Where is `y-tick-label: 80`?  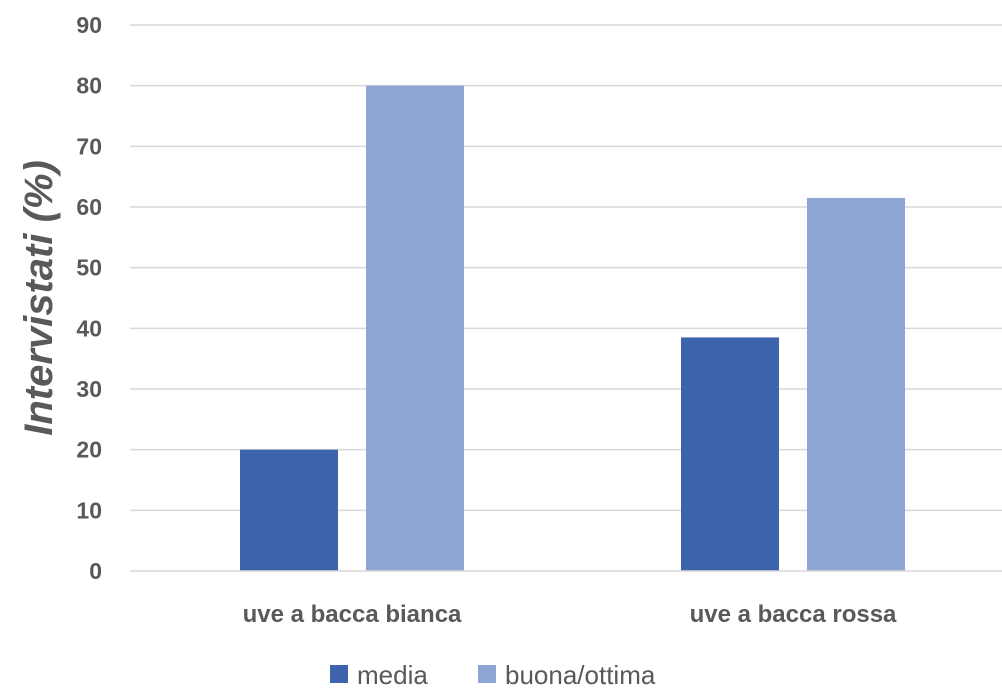 y-tick-label: 80 is located at coordinates (89, 86).